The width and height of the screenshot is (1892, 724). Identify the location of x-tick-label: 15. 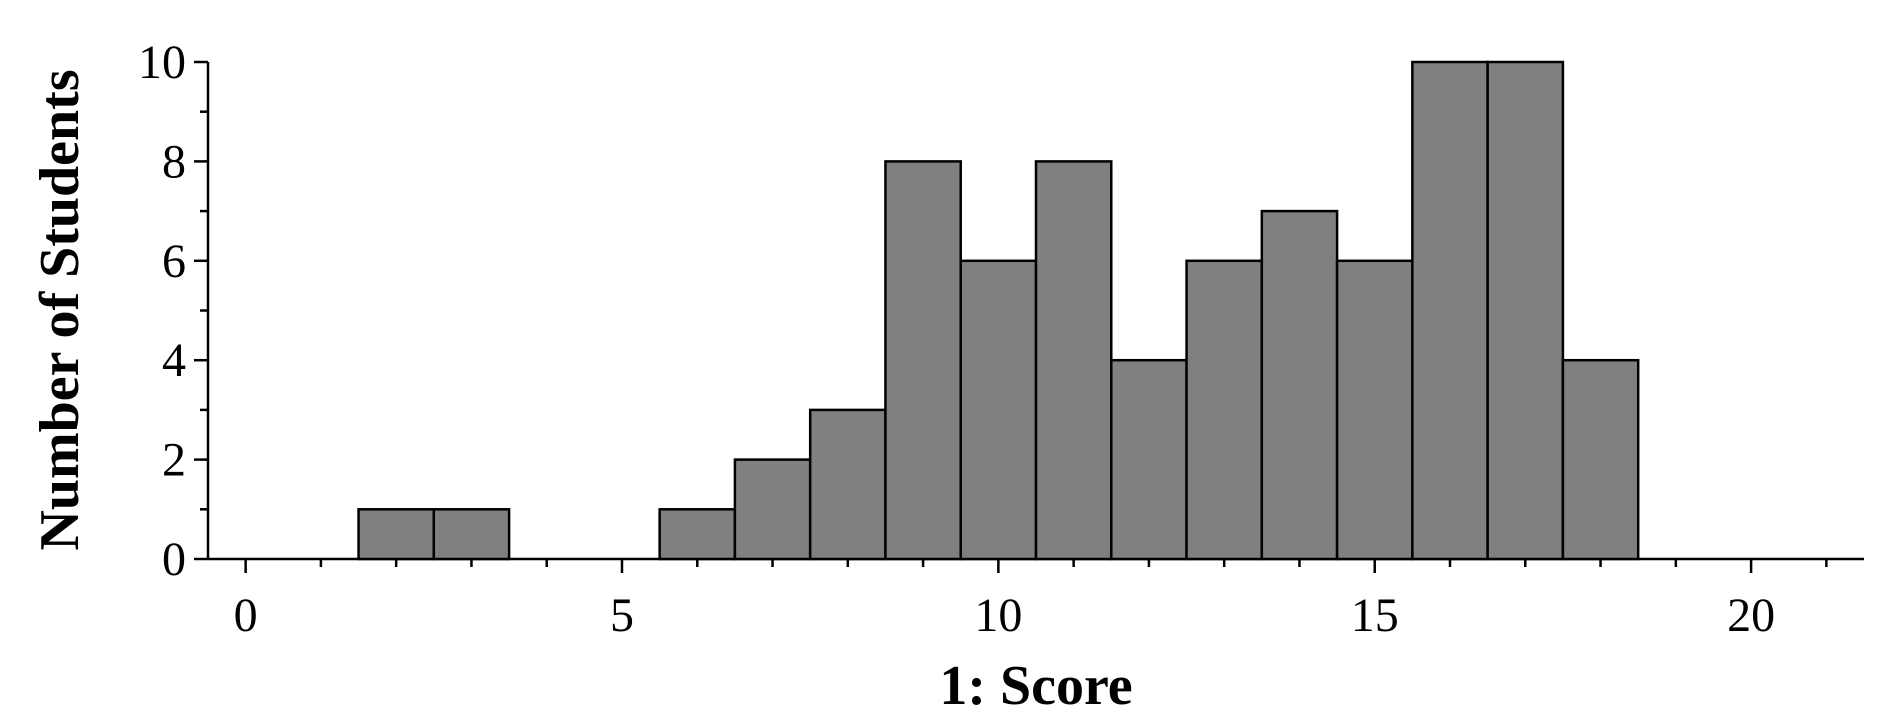
(1375, 615).